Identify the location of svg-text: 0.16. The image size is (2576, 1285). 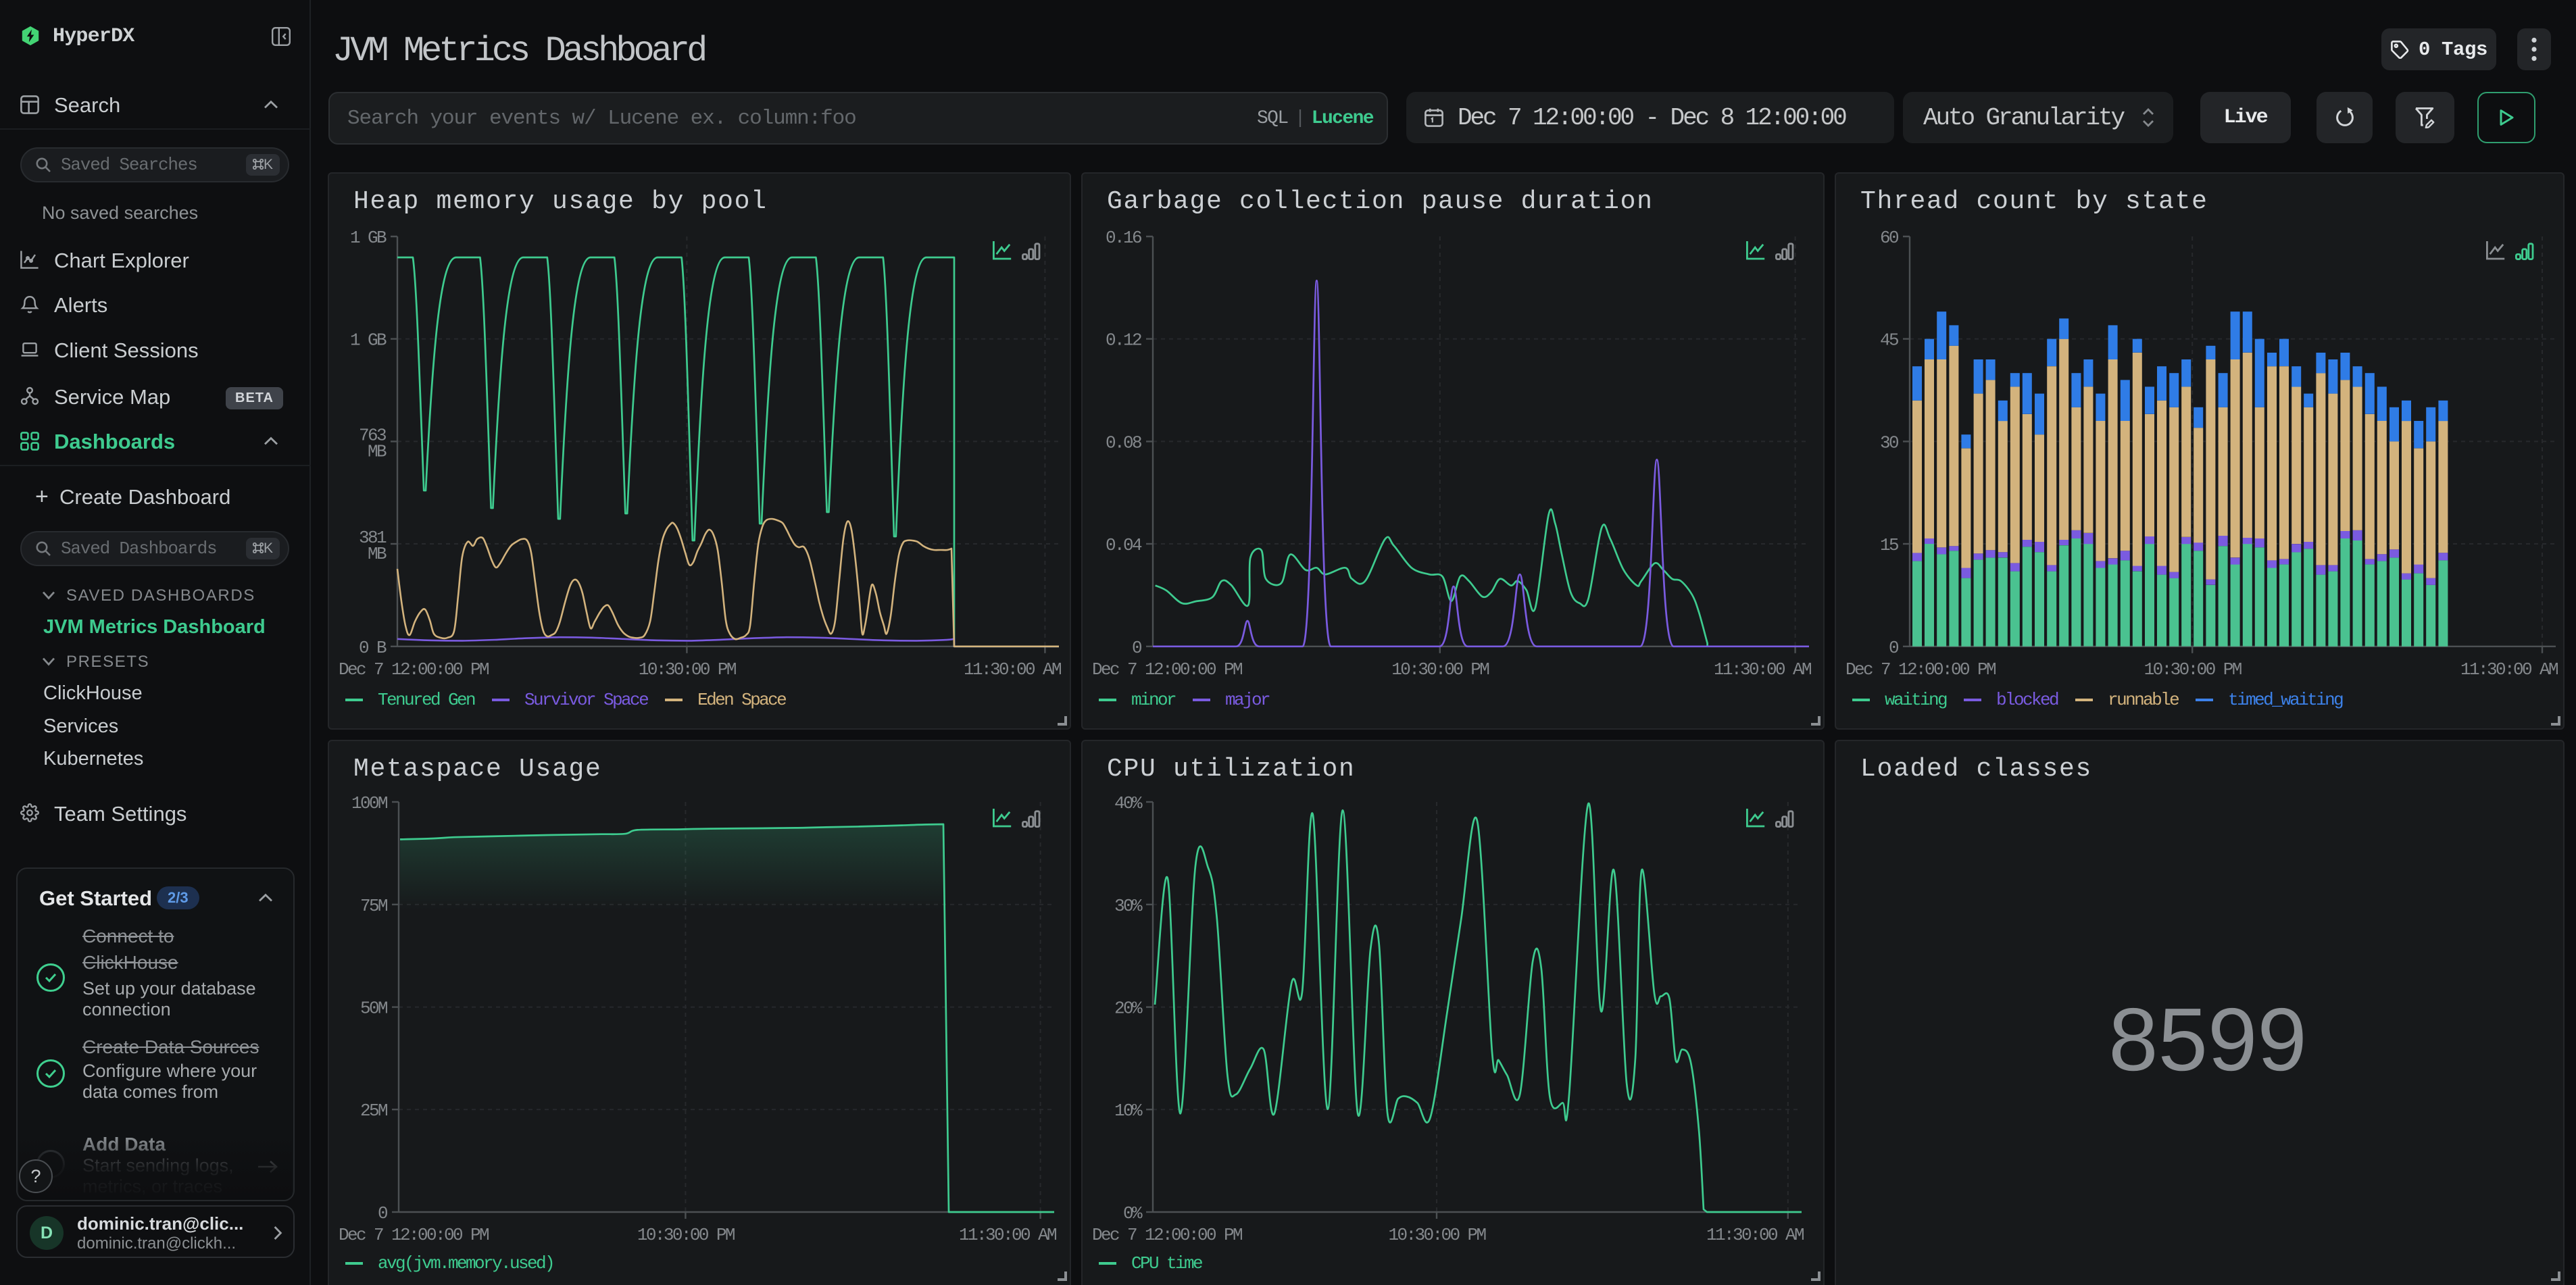
(1124, 238).